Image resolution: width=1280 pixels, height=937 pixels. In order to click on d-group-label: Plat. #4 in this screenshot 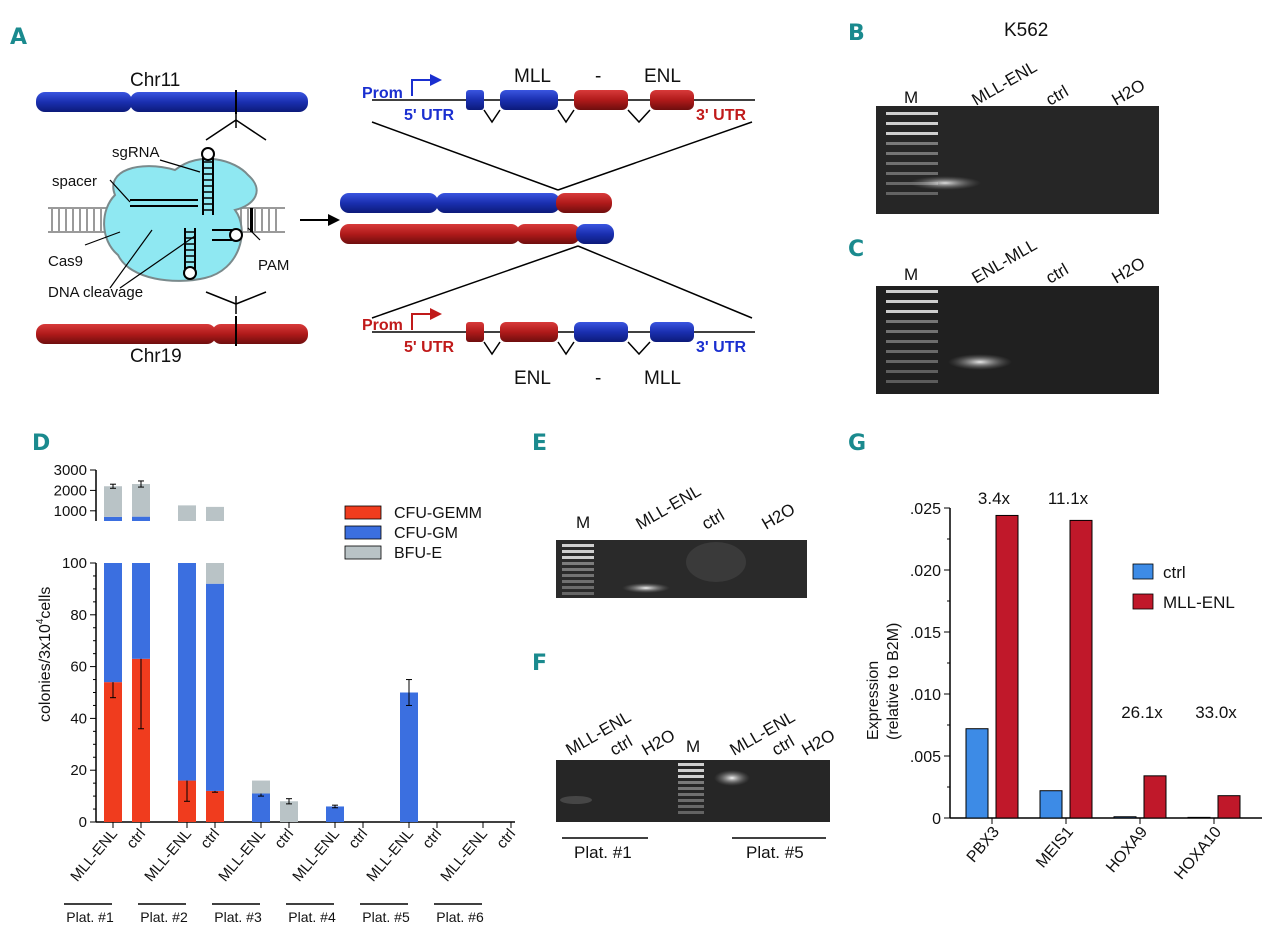, I will do `click(312, 917)`.